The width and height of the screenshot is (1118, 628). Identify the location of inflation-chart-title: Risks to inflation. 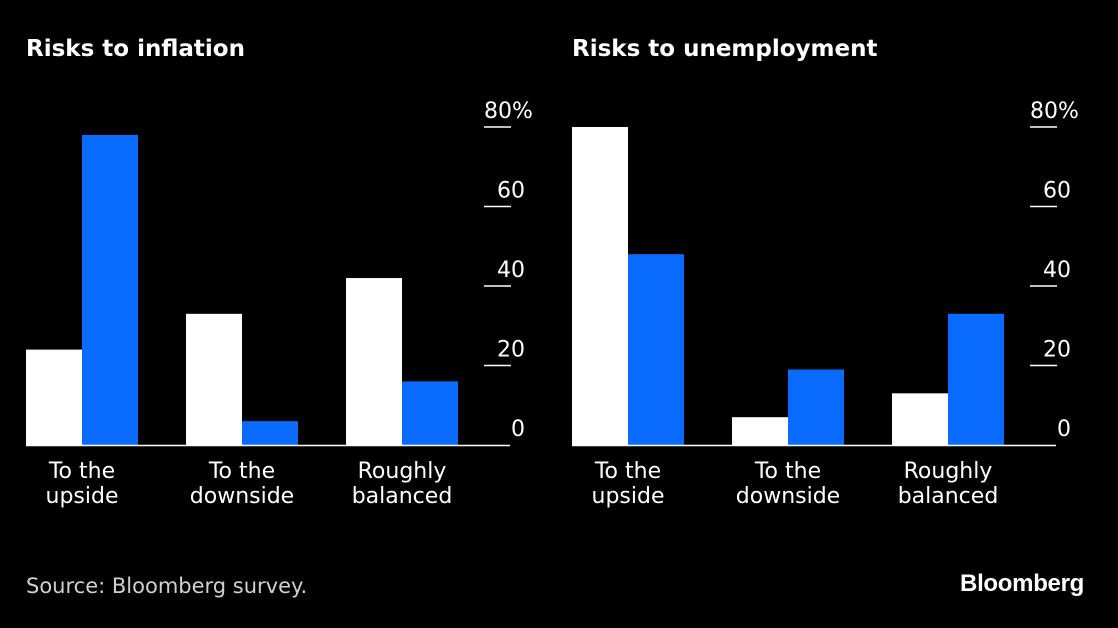
(135, 49).